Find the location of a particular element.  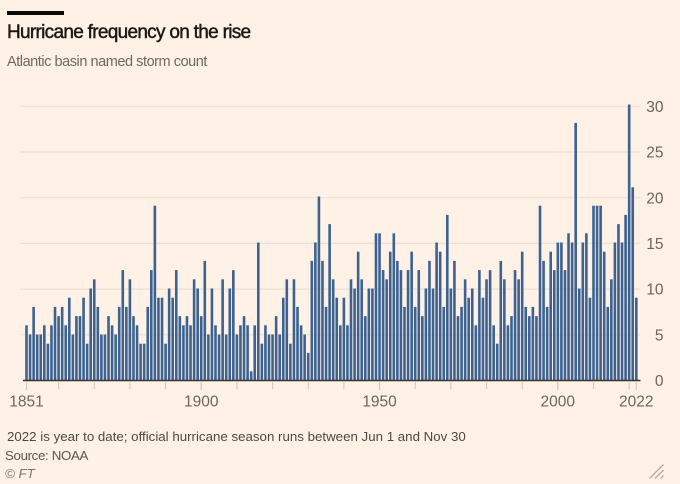

svg-text: 30 is located at coordinates (655, 107).